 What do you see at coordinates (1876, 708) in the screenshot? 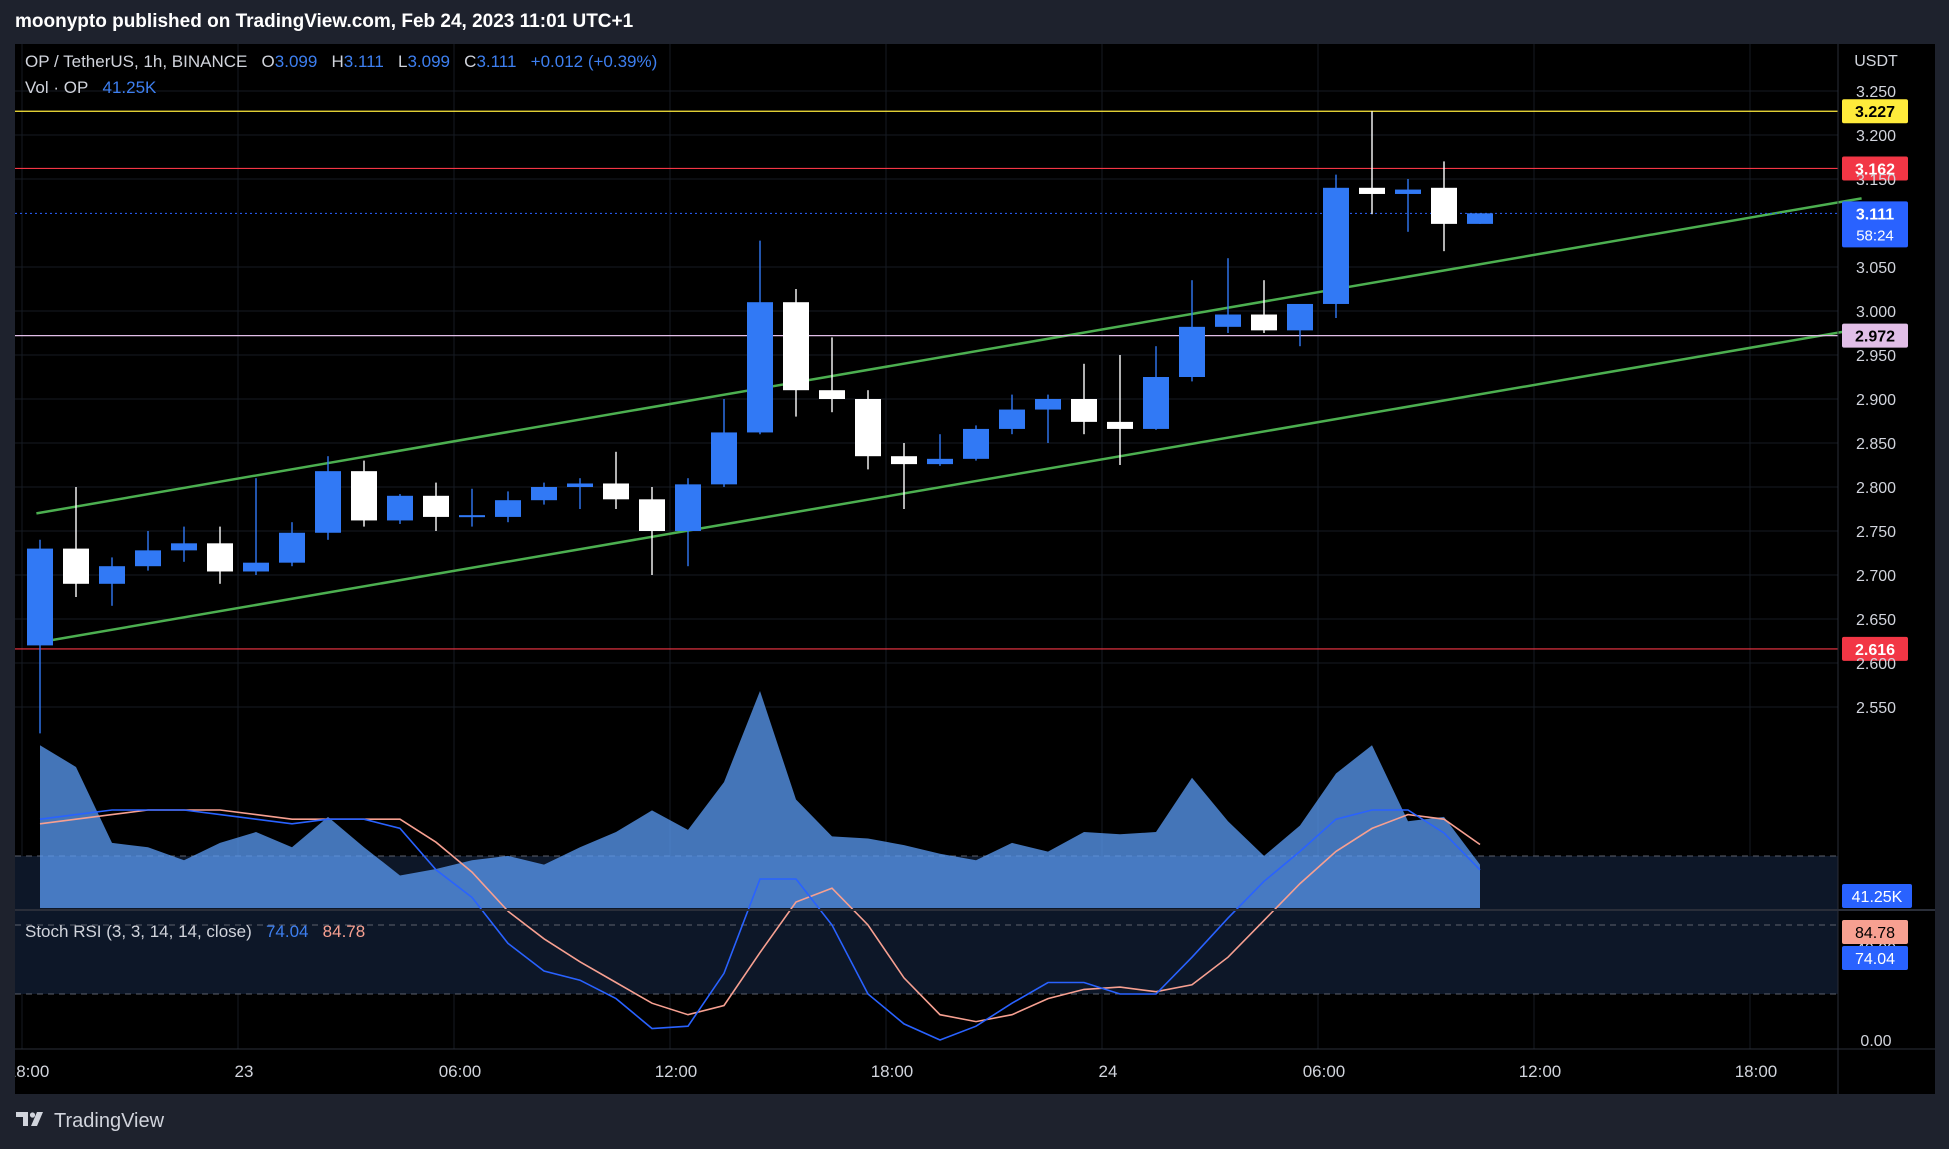
I see `price-tick-label: 2.550` at bounding box center [1876, 708].